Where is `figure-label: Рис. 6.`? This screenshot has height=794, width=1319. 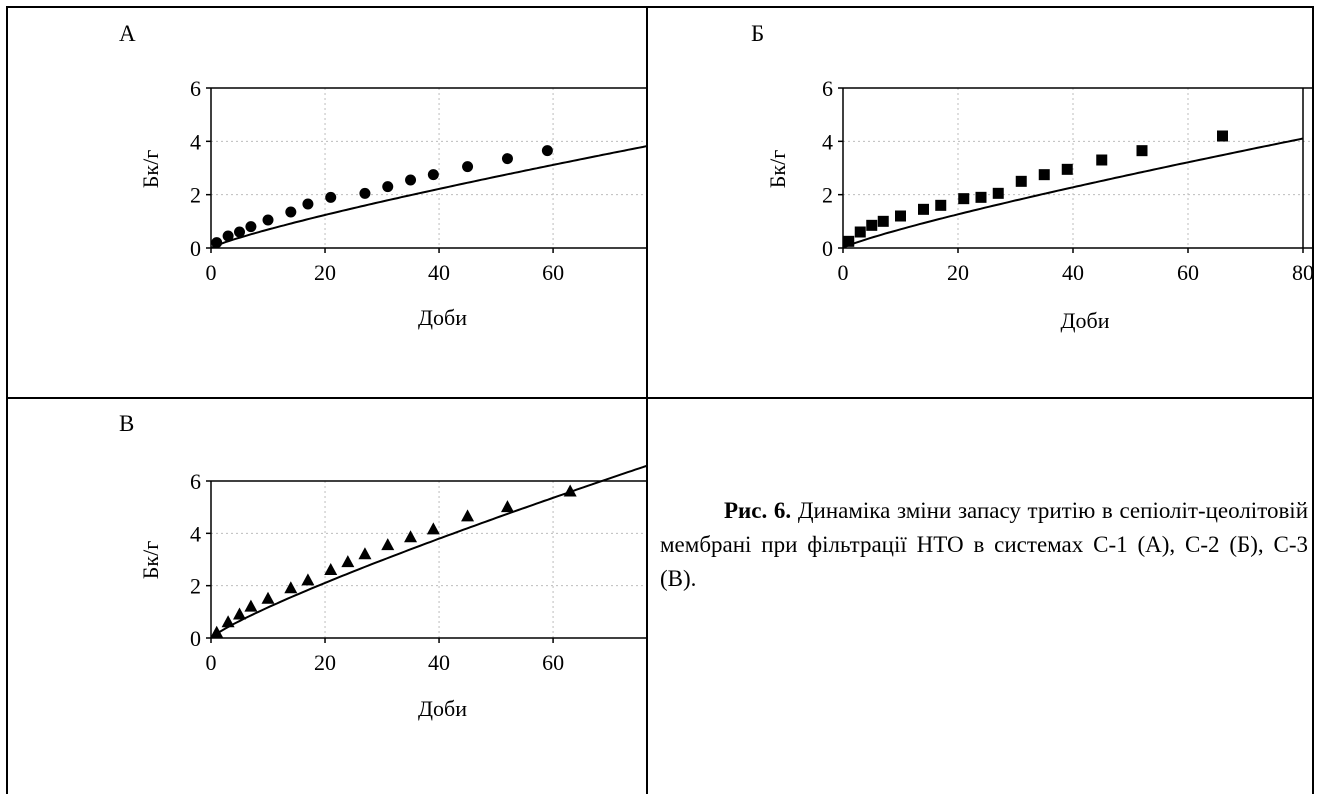
figure-label: Рис. 6. is located at coordinates (758, 510).